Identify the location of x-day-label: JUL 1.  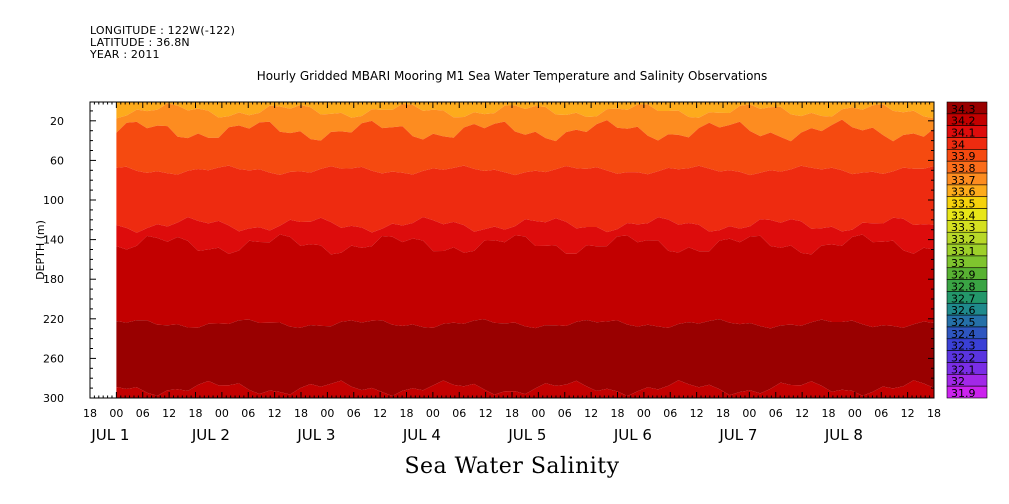
(109, 435).